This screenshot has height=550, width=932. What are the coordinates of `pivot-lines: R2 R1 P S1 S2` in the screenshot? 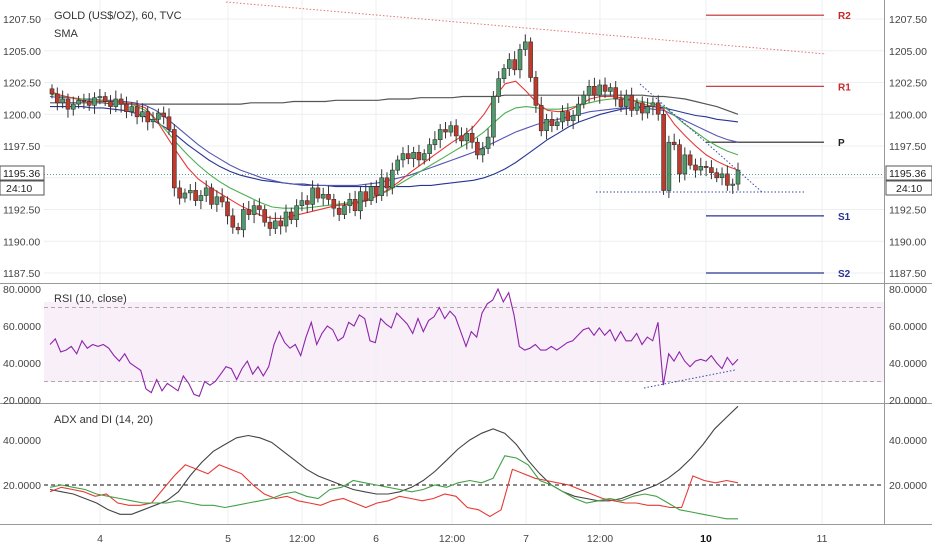 It's located at (778, 145).